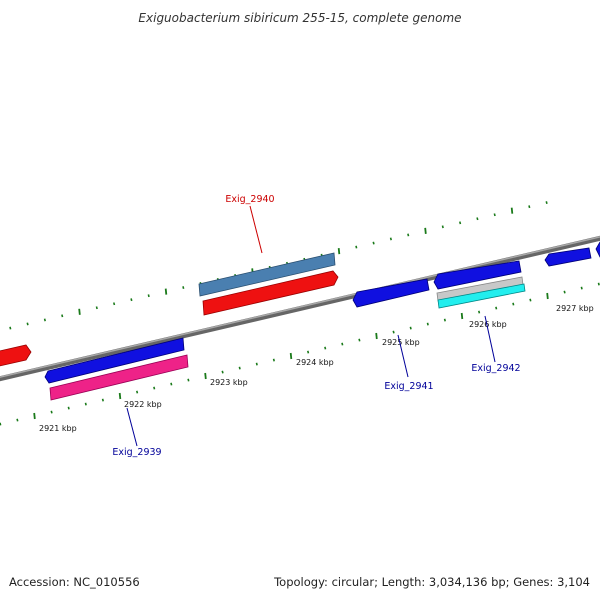 The height and width of the screenshot is (600, 600). I want to click on accession-text: Accession: NC_010556, so click(74, 582).